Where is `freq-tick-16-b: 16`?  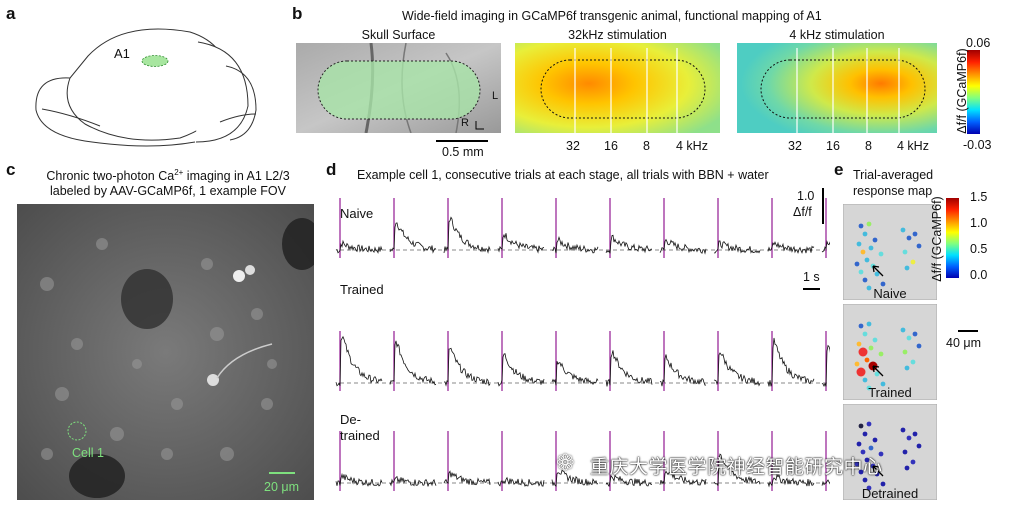 freq-tick-16-b: 16 is located at coordinates (833, 146).